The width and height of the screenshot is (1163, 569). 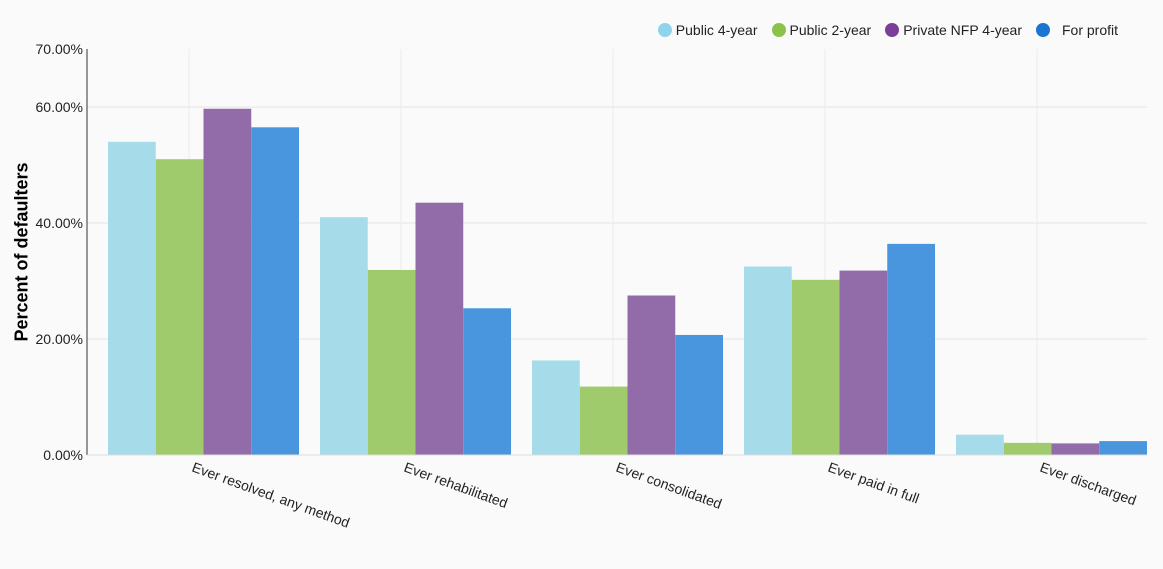 I want to click on legend-item-private-nfp-4-year: Private NFP 4-year, so click(x=953, y=30).